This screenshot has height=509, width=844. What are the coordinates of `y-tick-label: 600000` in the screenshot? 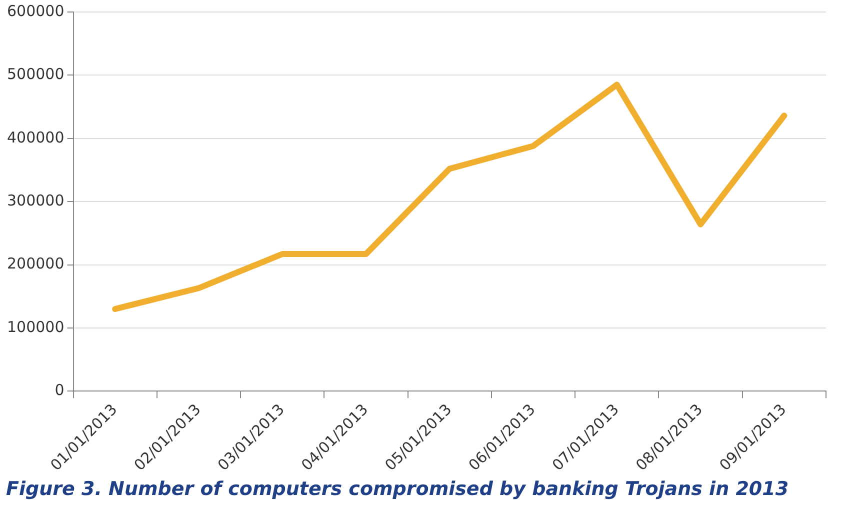 It's located at (35, 11).